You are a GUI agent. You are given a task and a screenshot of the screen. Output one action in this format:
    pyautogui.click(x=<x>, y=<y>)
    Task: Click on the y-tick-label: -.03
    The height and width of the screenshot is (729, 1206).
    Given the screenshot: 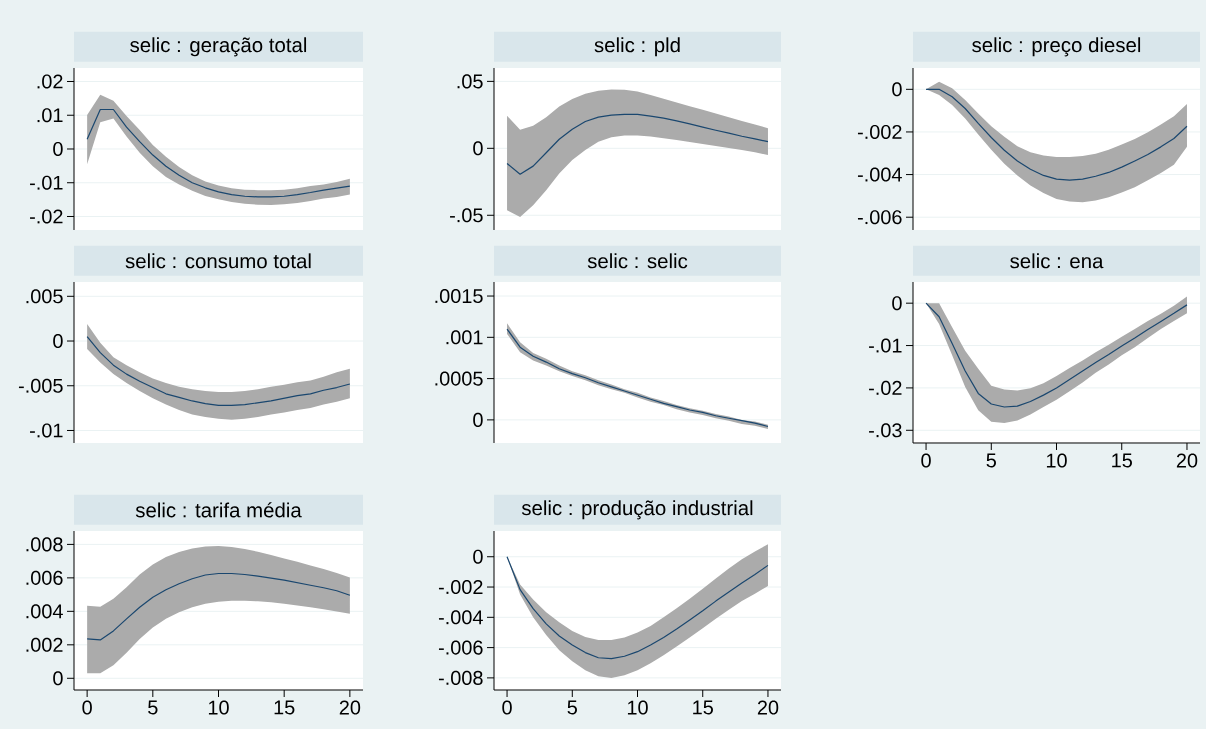 What is the action you would take?
    pyautogui.click(x=885, y=430)
    